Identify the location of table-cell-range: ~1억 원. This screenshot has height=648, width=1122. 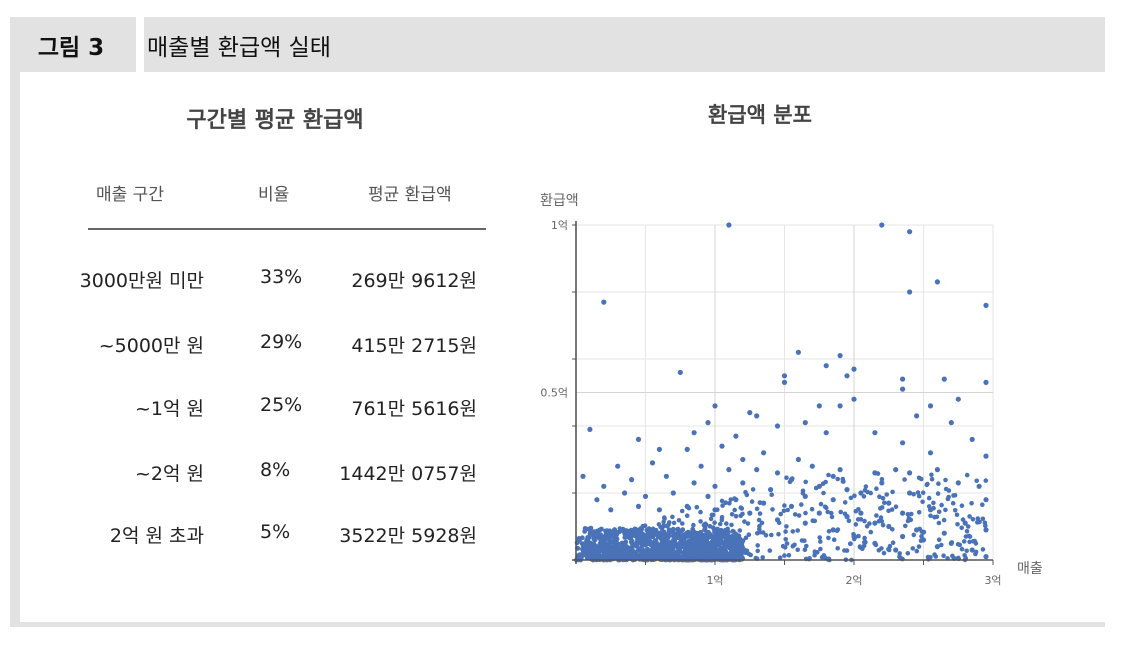
(169, 409).